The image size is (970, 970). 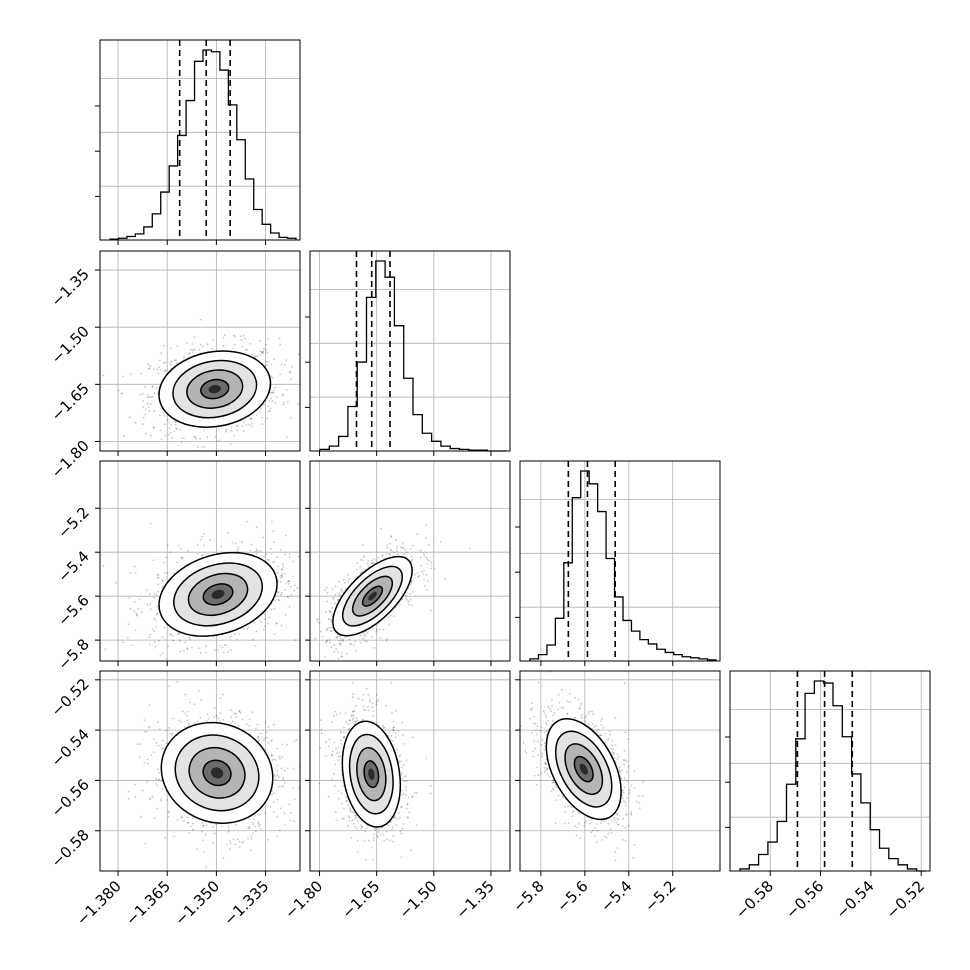 What do you see at coordinates (830, 771) in the screenshot?
I see `histogram-frame` at bounding box center [830, 771].